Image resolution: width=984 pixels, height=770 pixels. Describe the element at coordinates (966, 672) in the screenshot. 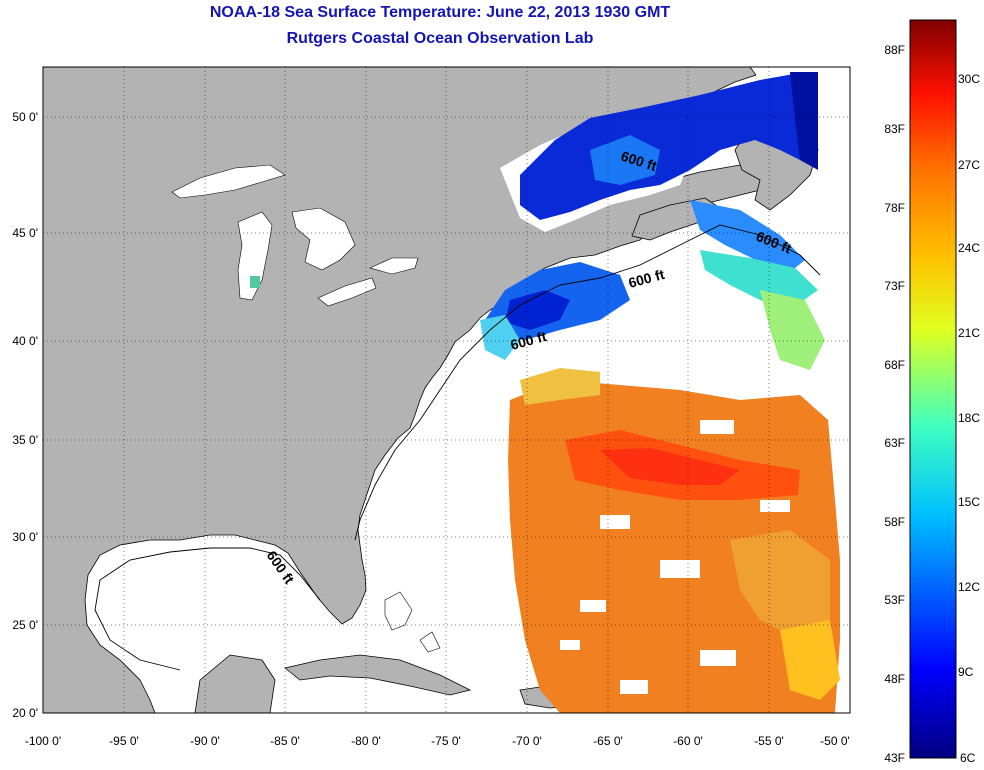

I see `colorbar-c-label: 9C` at that location.